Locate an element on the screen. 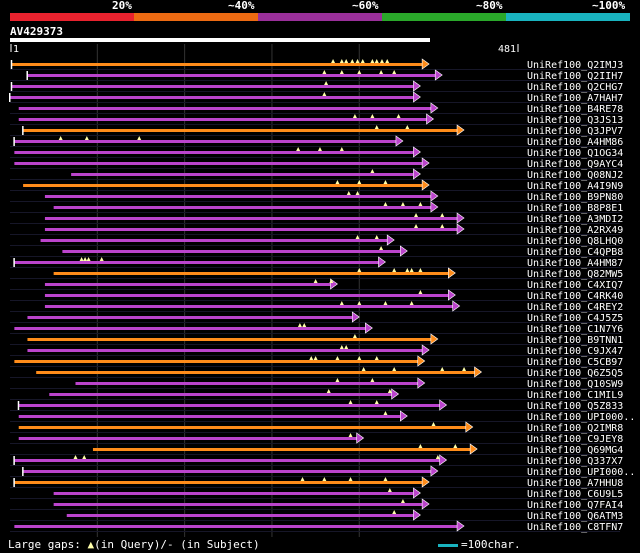  hit-row: UniRef100_A2RX49 is located at coordinates (333, 229).